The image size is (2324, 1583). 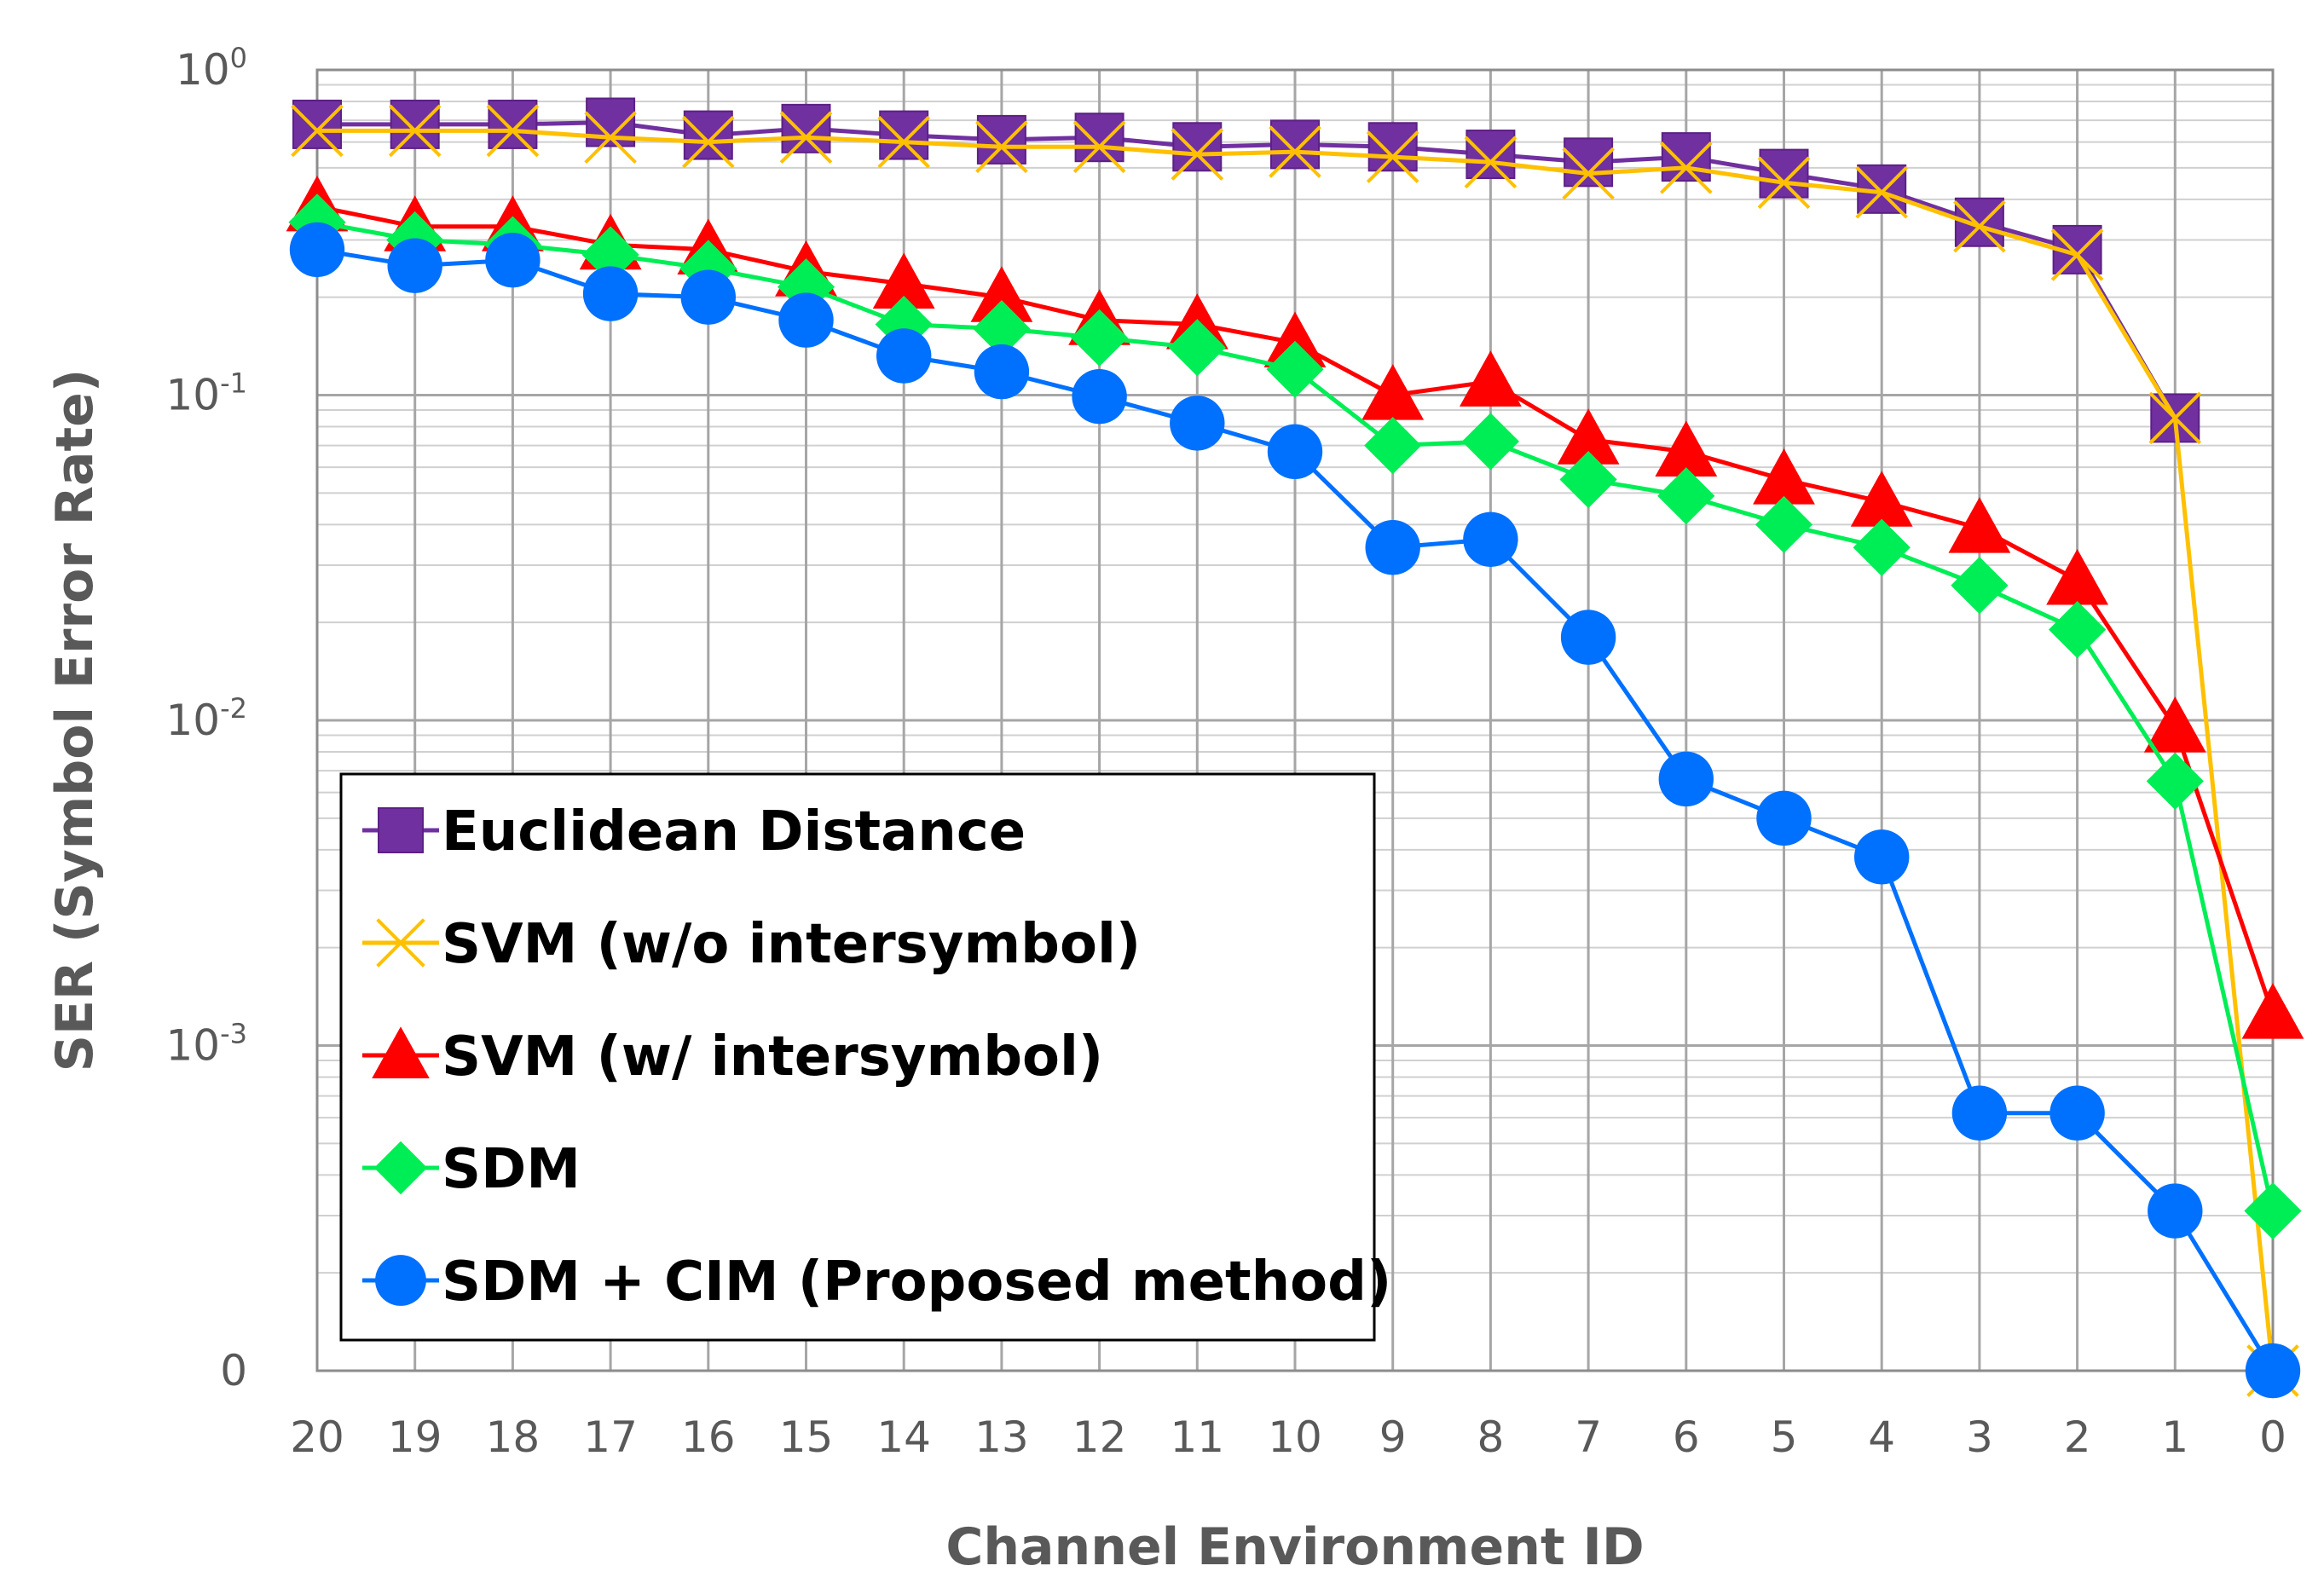 What do you see at coordinates (2174, 1437) in the screenshot?
I see `x-tick-label: 1` at bounding box center [2174, 1437].